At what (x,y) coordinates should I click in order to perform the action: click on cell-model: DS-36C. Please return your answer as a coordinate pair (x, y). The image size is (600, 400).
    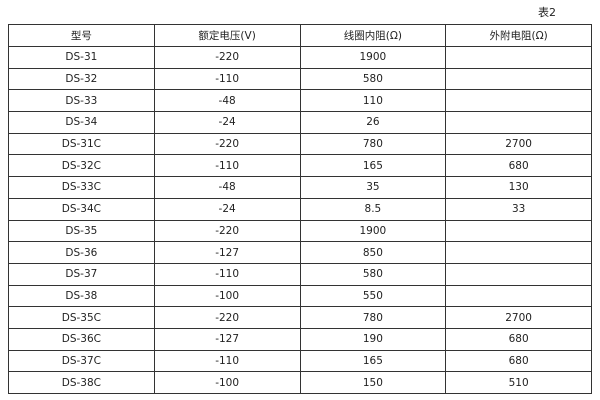
    Looking at the image, I should click on (81, 339).